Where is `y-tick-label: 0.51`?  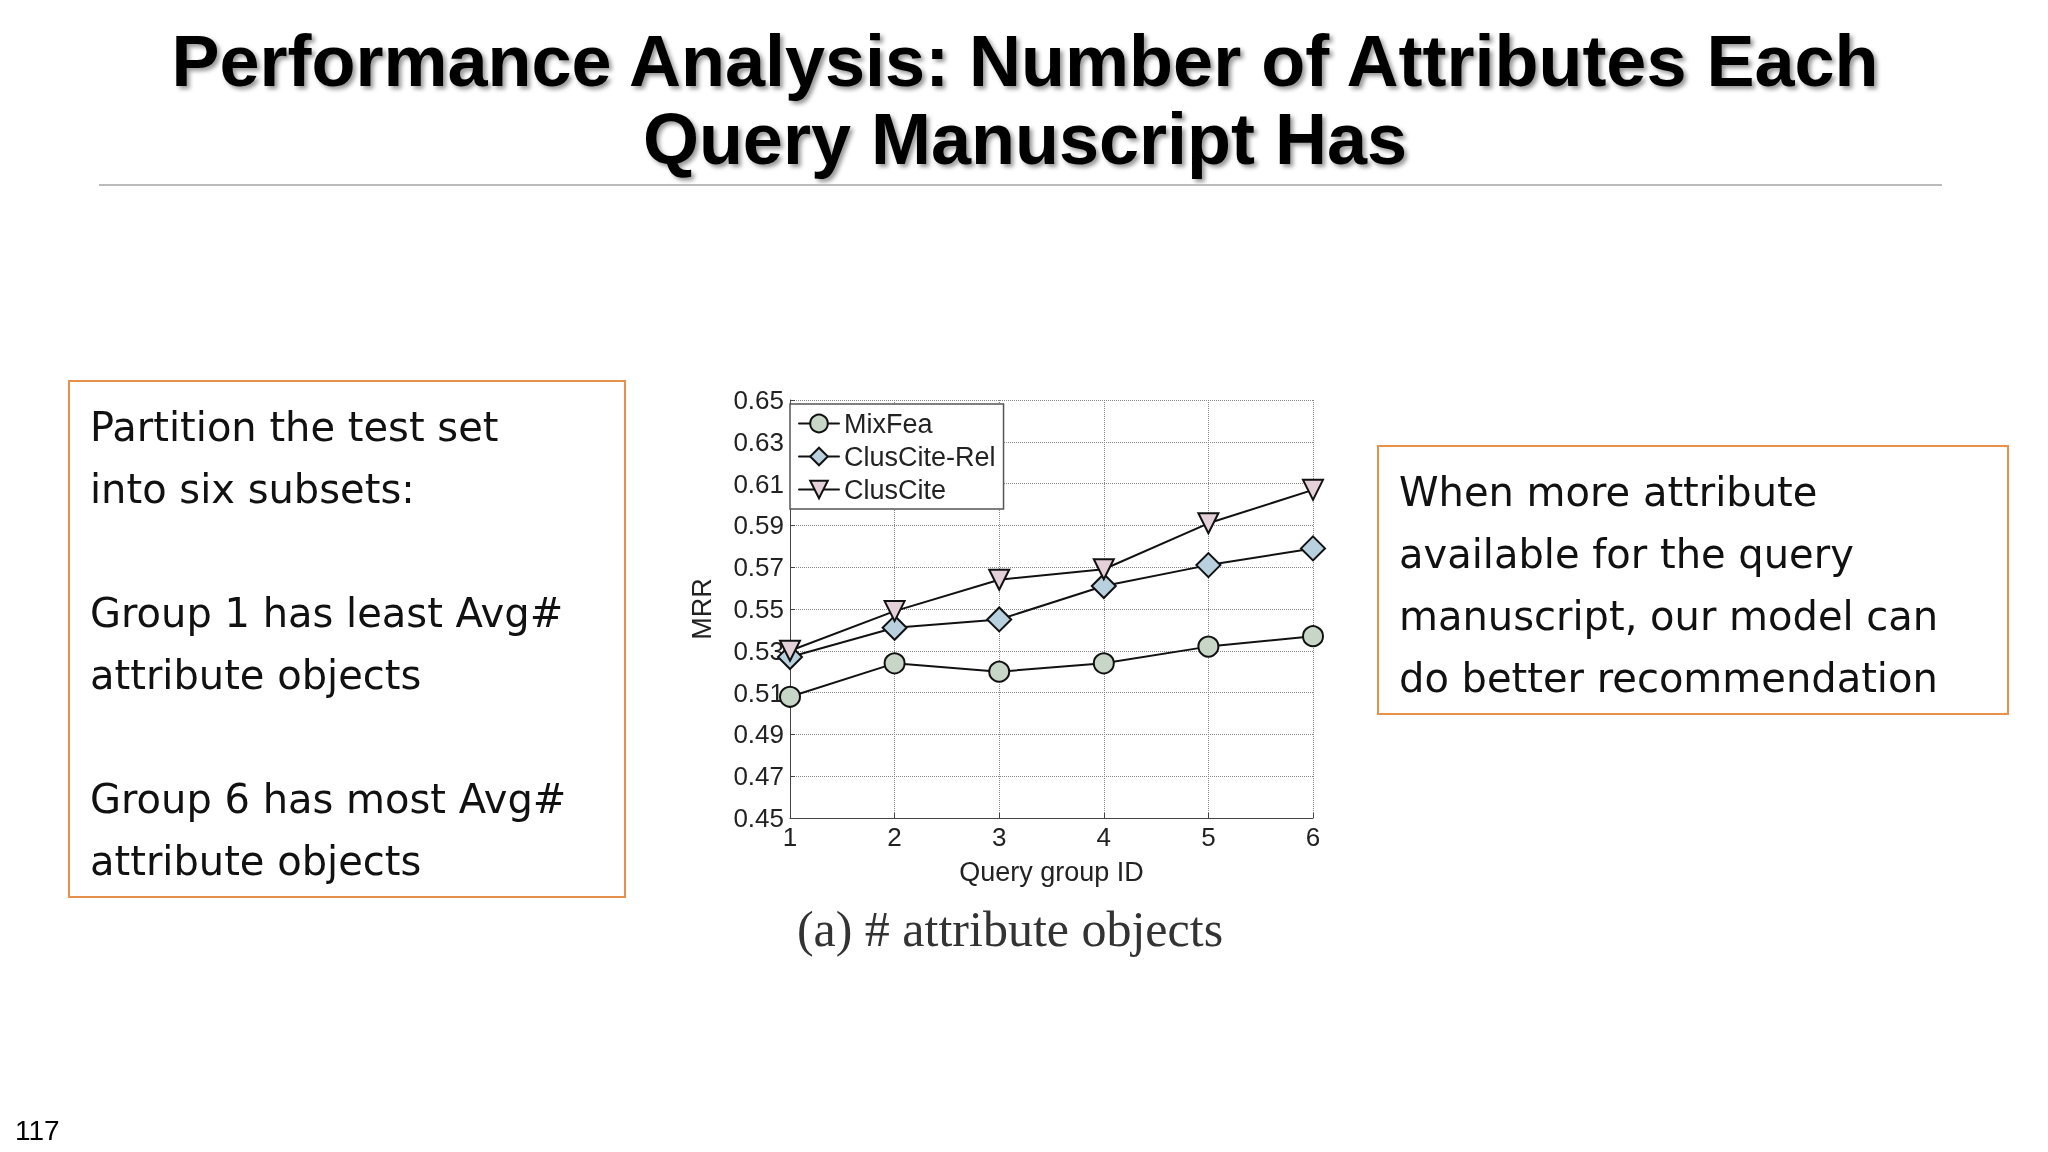
y-tick-label: 0.51 is located at coordinates (758, 692).